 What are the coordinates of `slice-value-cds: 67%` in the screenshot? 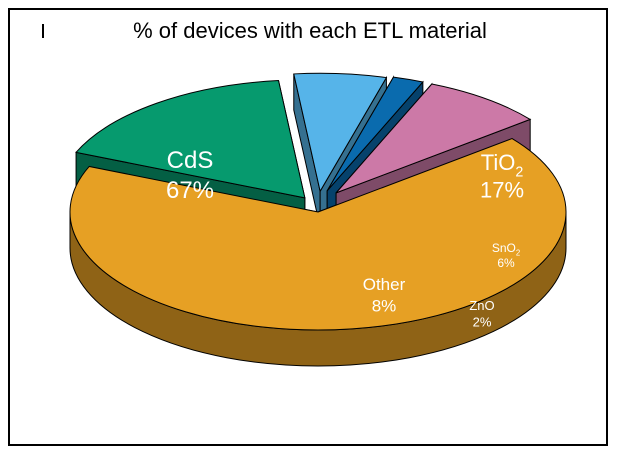 It's located at (190, 190).